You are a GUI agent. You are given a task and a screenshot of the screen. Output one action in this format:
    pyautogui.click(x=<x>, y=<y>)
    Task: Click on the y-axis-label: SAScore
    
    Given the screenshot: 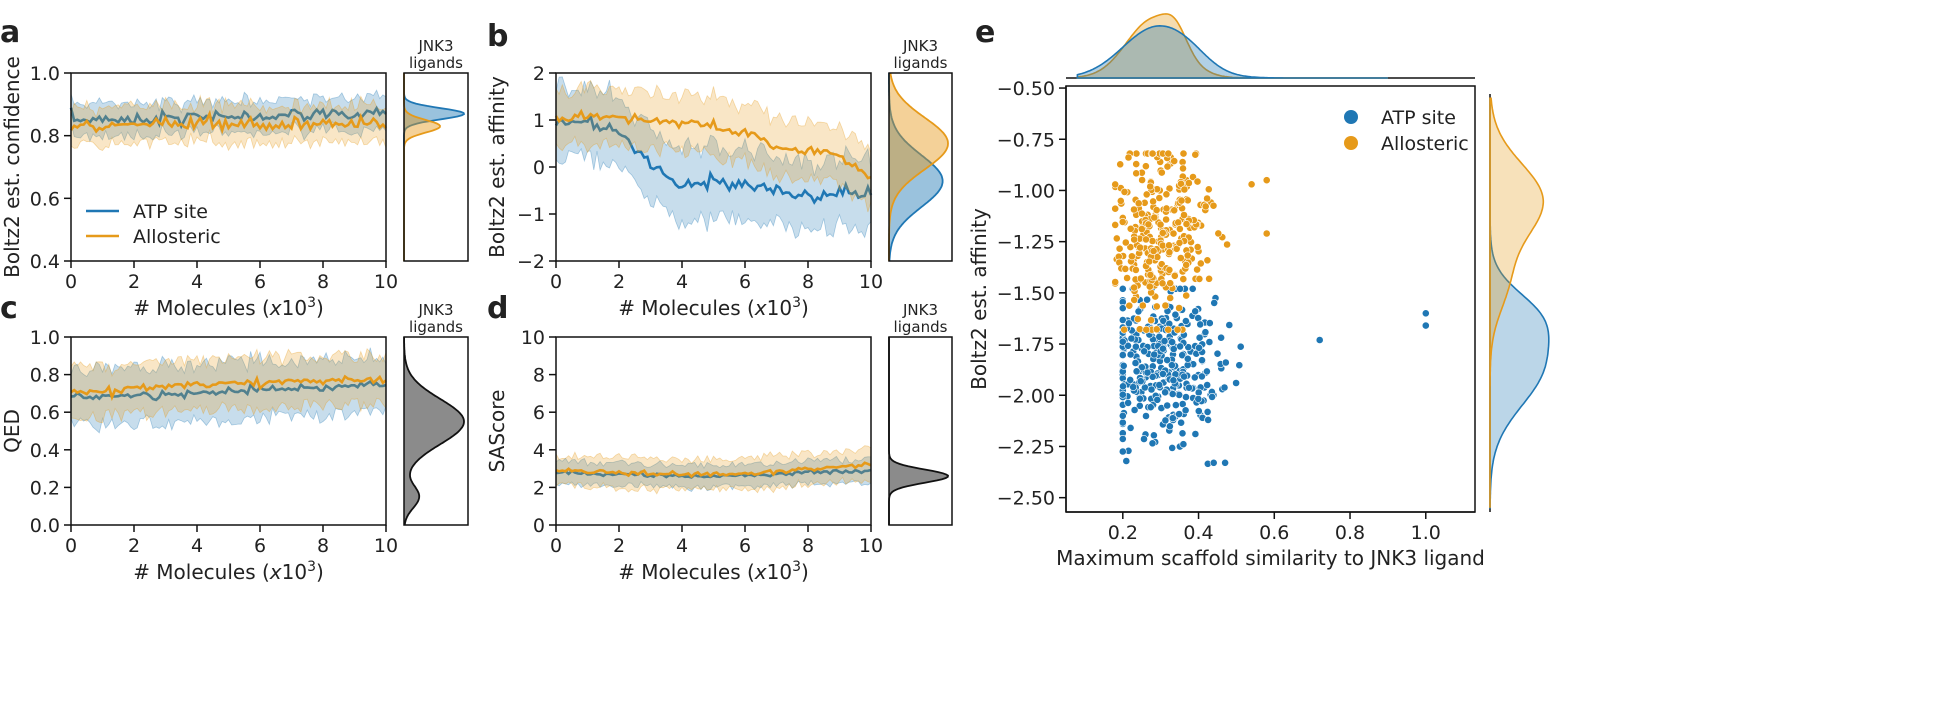 What is the action you would take?
    pyautogui.click(x=497, y=431)
    